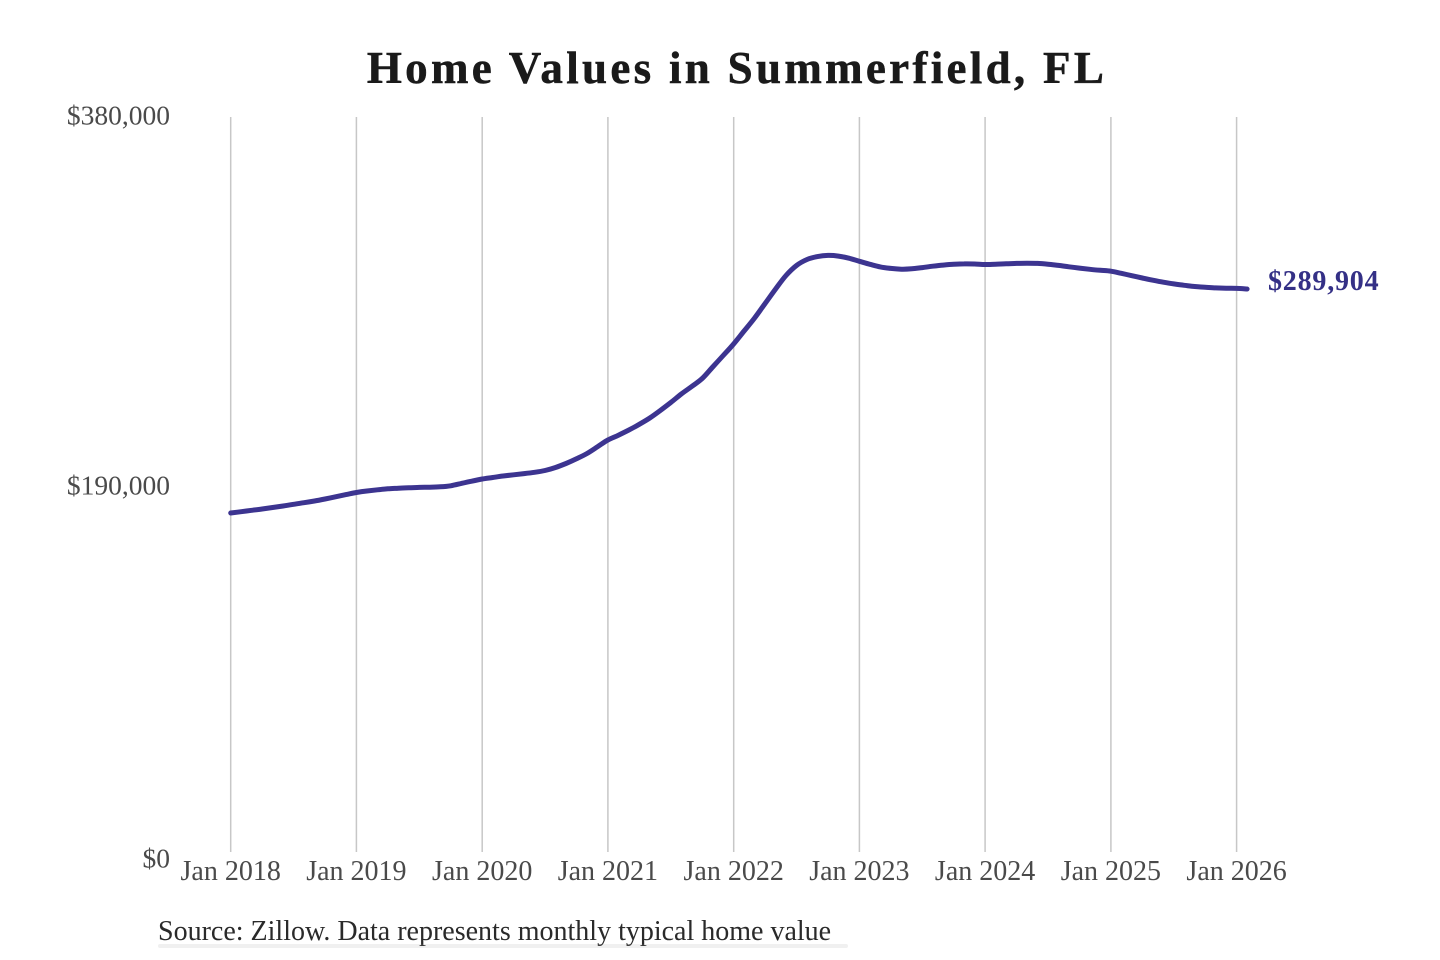  What do you see at coordinates (734, 871) in the screenshot?
I see `svg-text: Jan 2022` at bounding box center [734, 871].